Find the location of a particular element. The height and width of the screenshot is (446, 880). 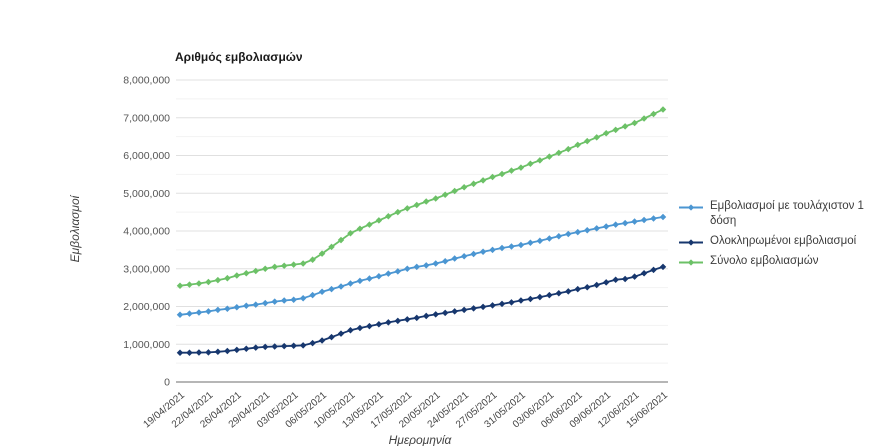

y-tick-label: 7,000,000 is located at coordinates (146, 118).